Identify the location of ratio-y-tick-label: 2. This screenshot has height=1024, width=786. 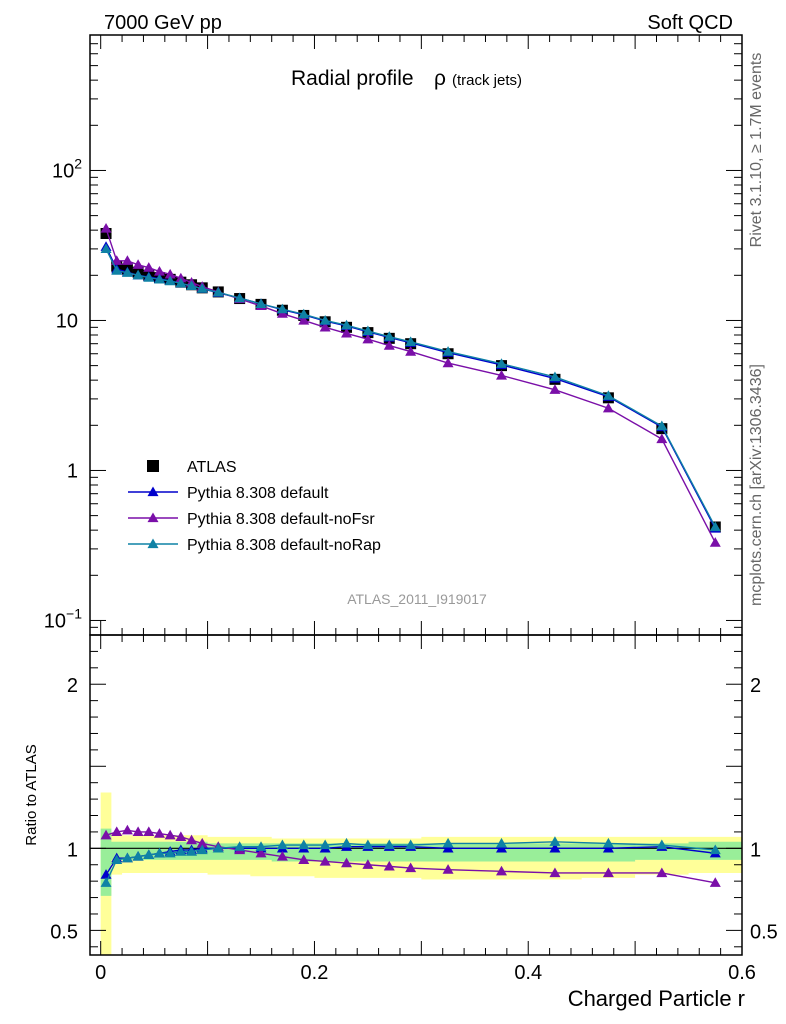
(72, 686).